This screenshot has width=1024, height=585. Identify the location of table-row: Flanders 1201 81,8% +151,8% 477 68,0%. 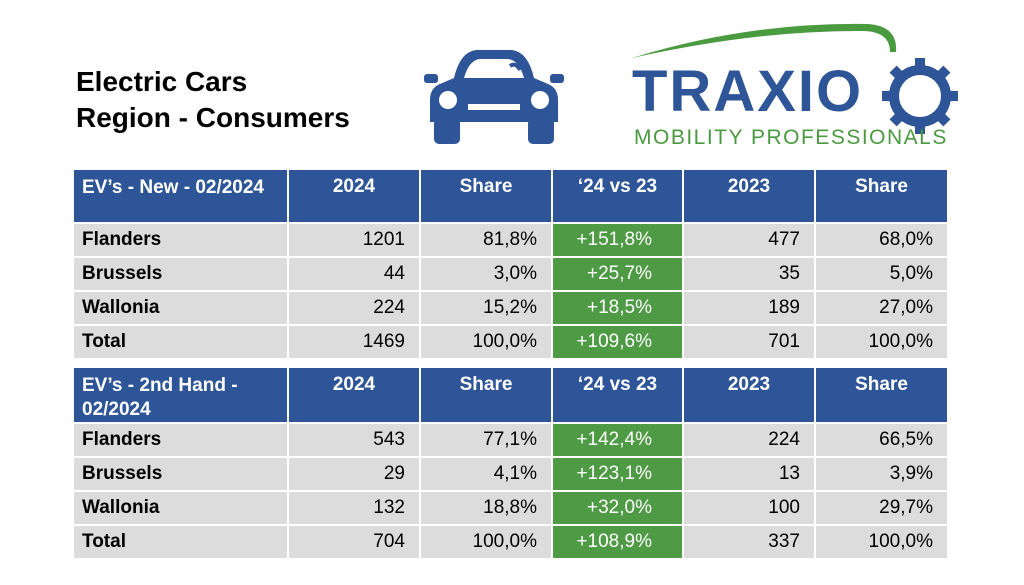
(510, 240).